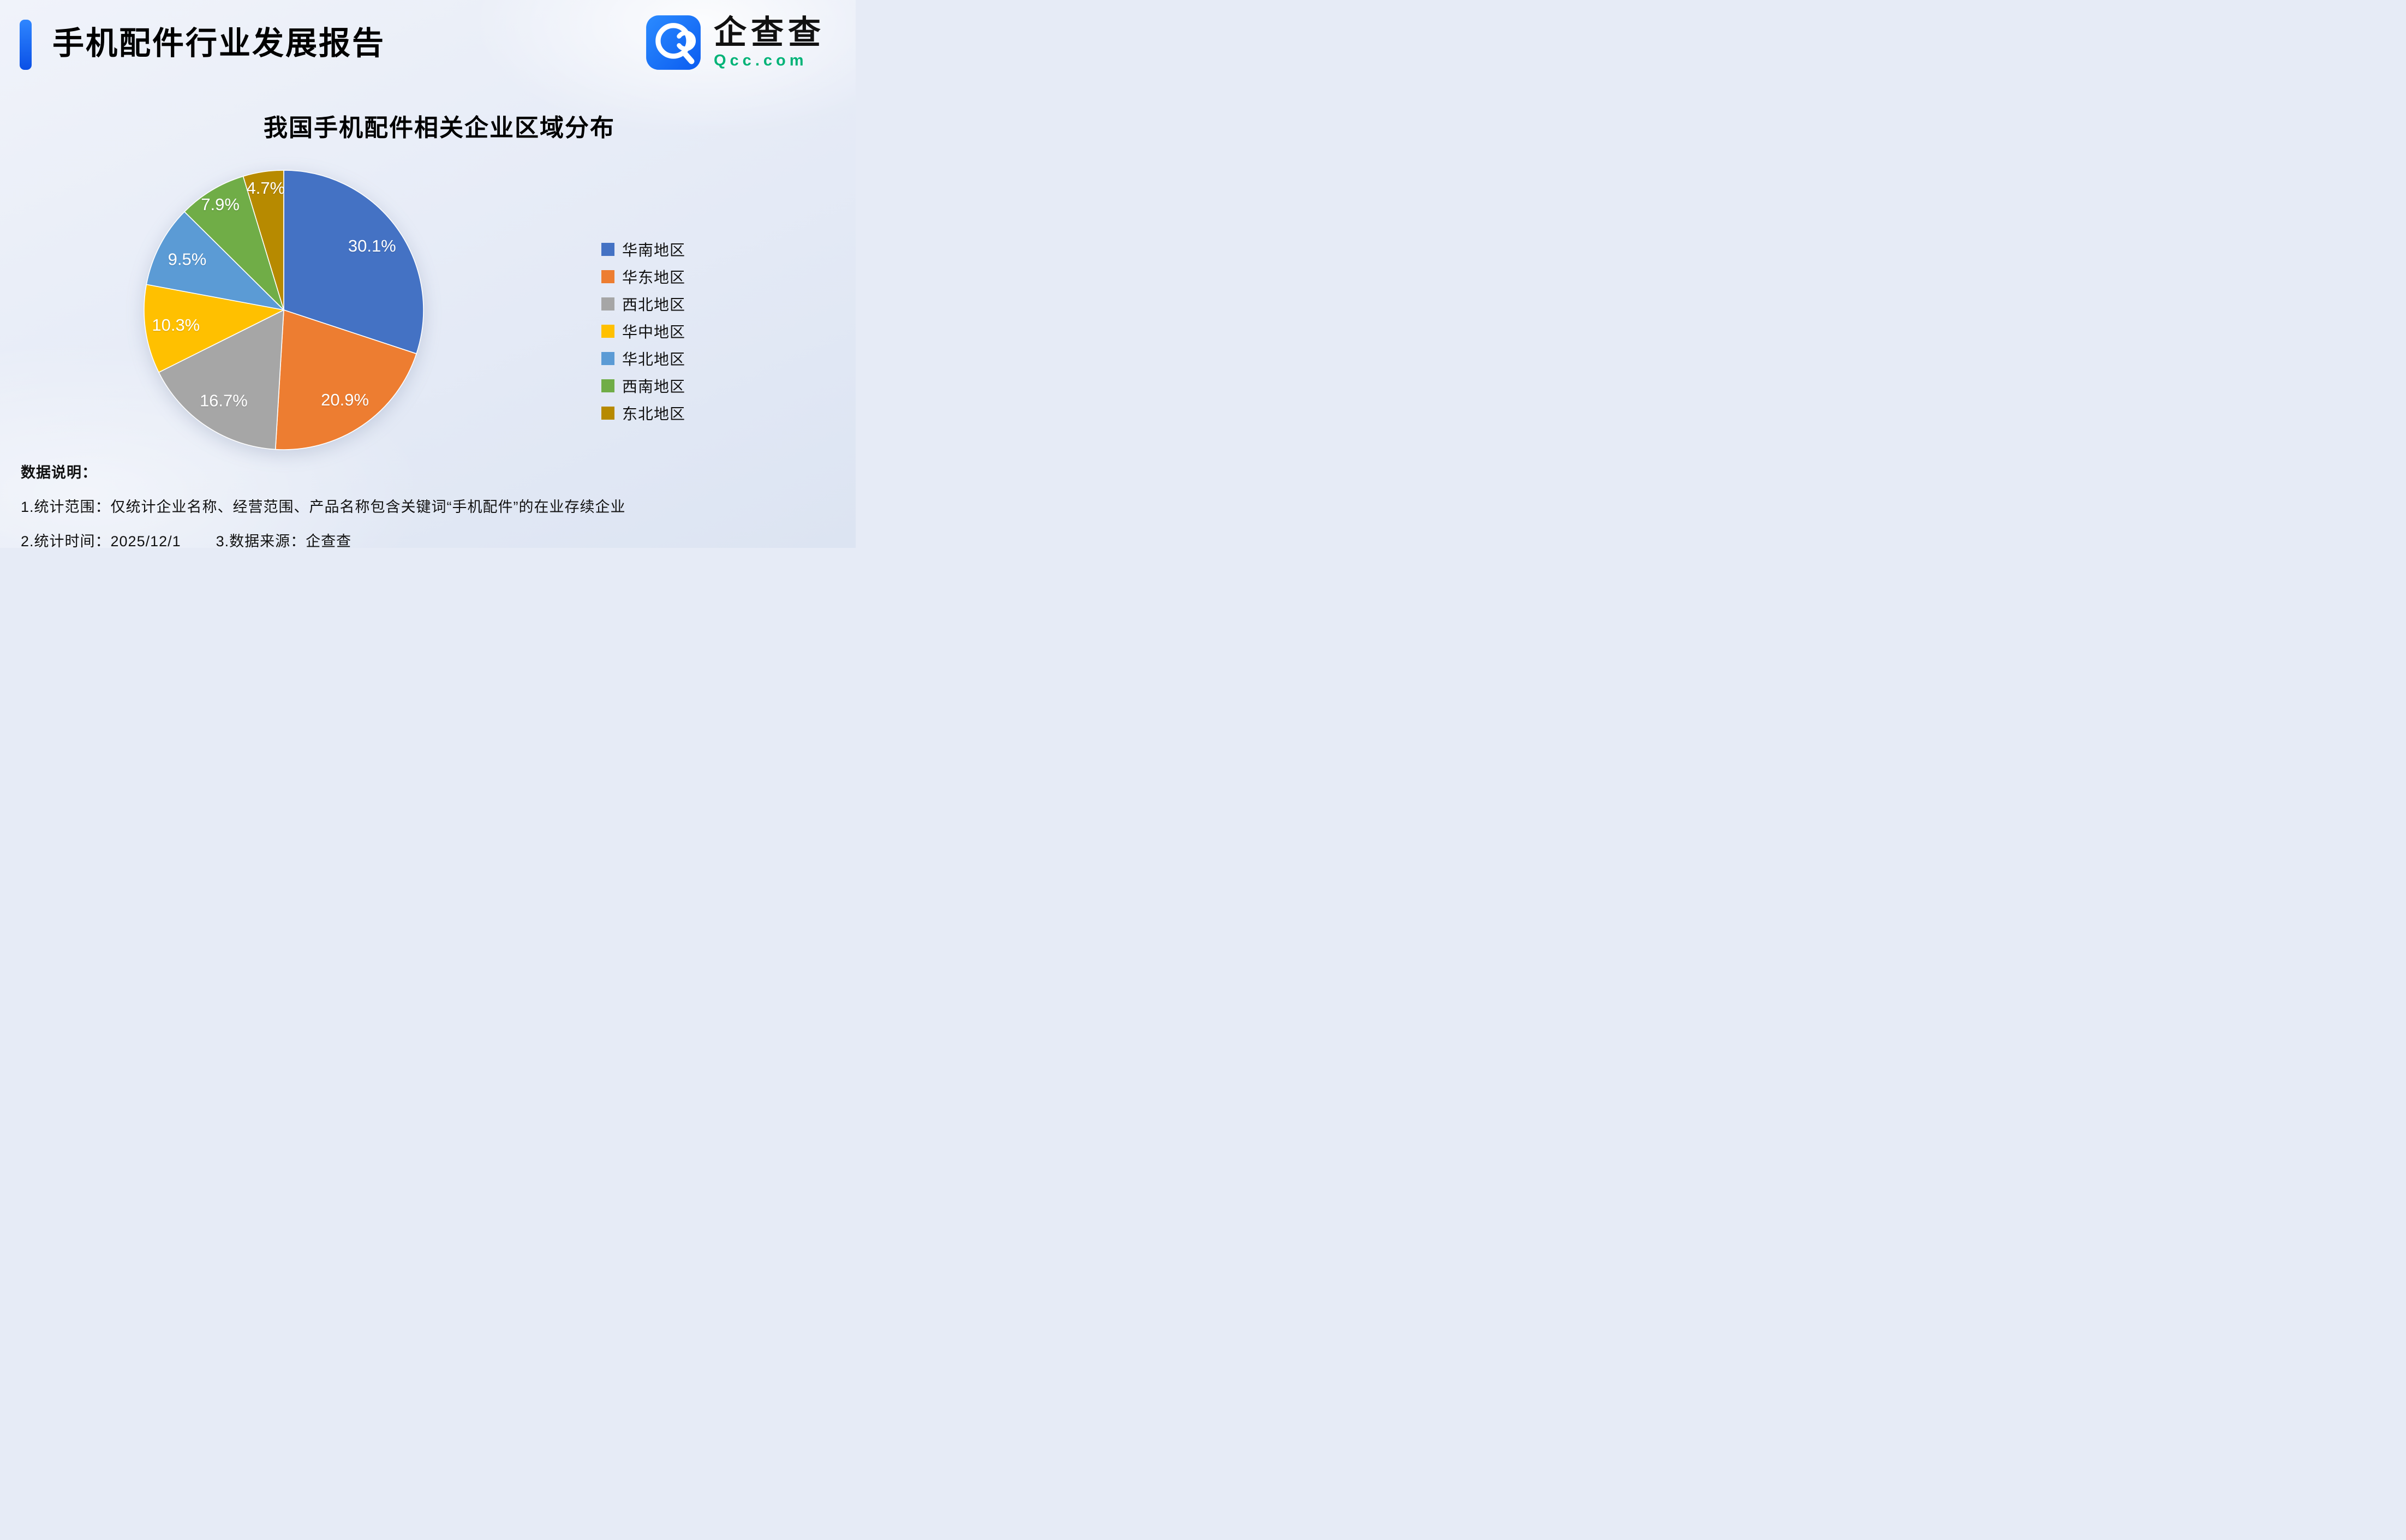 The width and height of the screenshot is (2406, 1540). I want to click on pie-slice-label-2: 20.9%, so click(345, 400).